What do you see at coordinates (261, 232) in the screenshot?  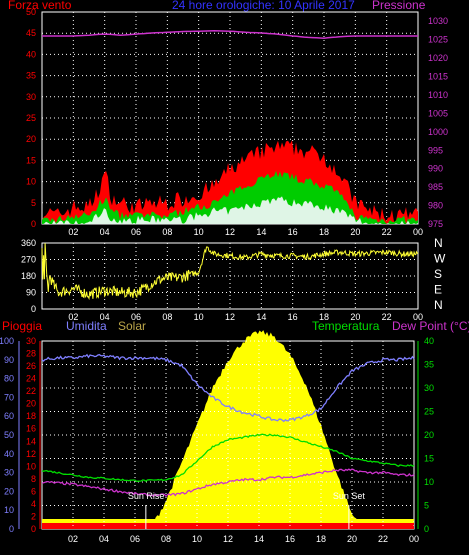 I see `wind-x-tick-label: 14` at bounding box center [261, 232].